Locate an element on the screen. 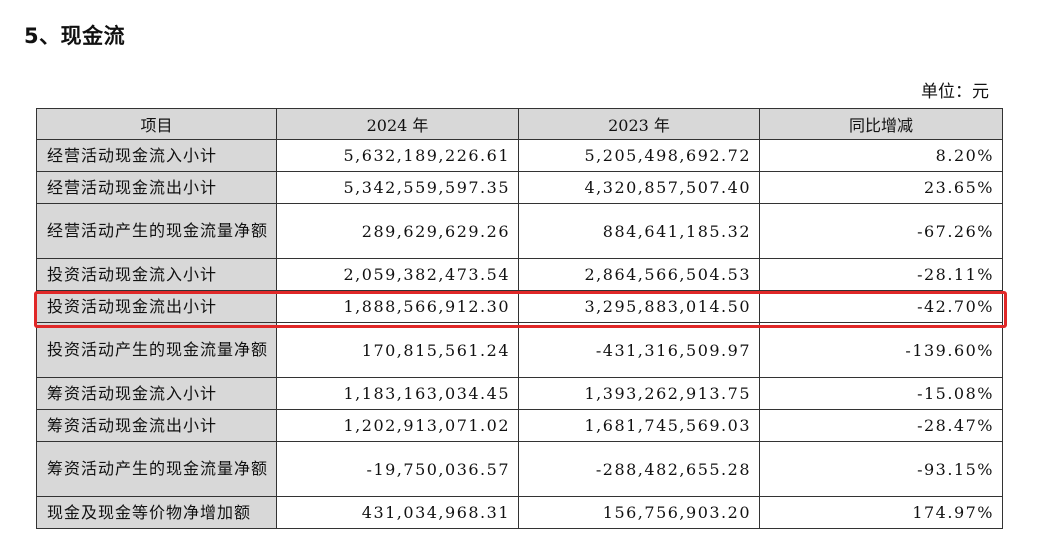 The width and height of the screenshot is (1055, 547). row-change: 23.65% is located at coordinates (881, 187).